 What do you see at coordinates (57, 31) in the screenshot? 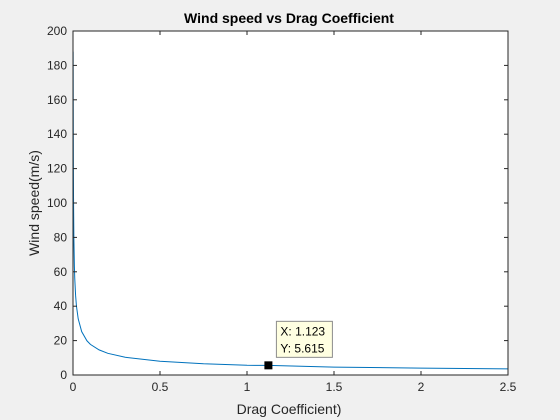
I see `y-tick-label: 200` at bounding box center [57, 31].